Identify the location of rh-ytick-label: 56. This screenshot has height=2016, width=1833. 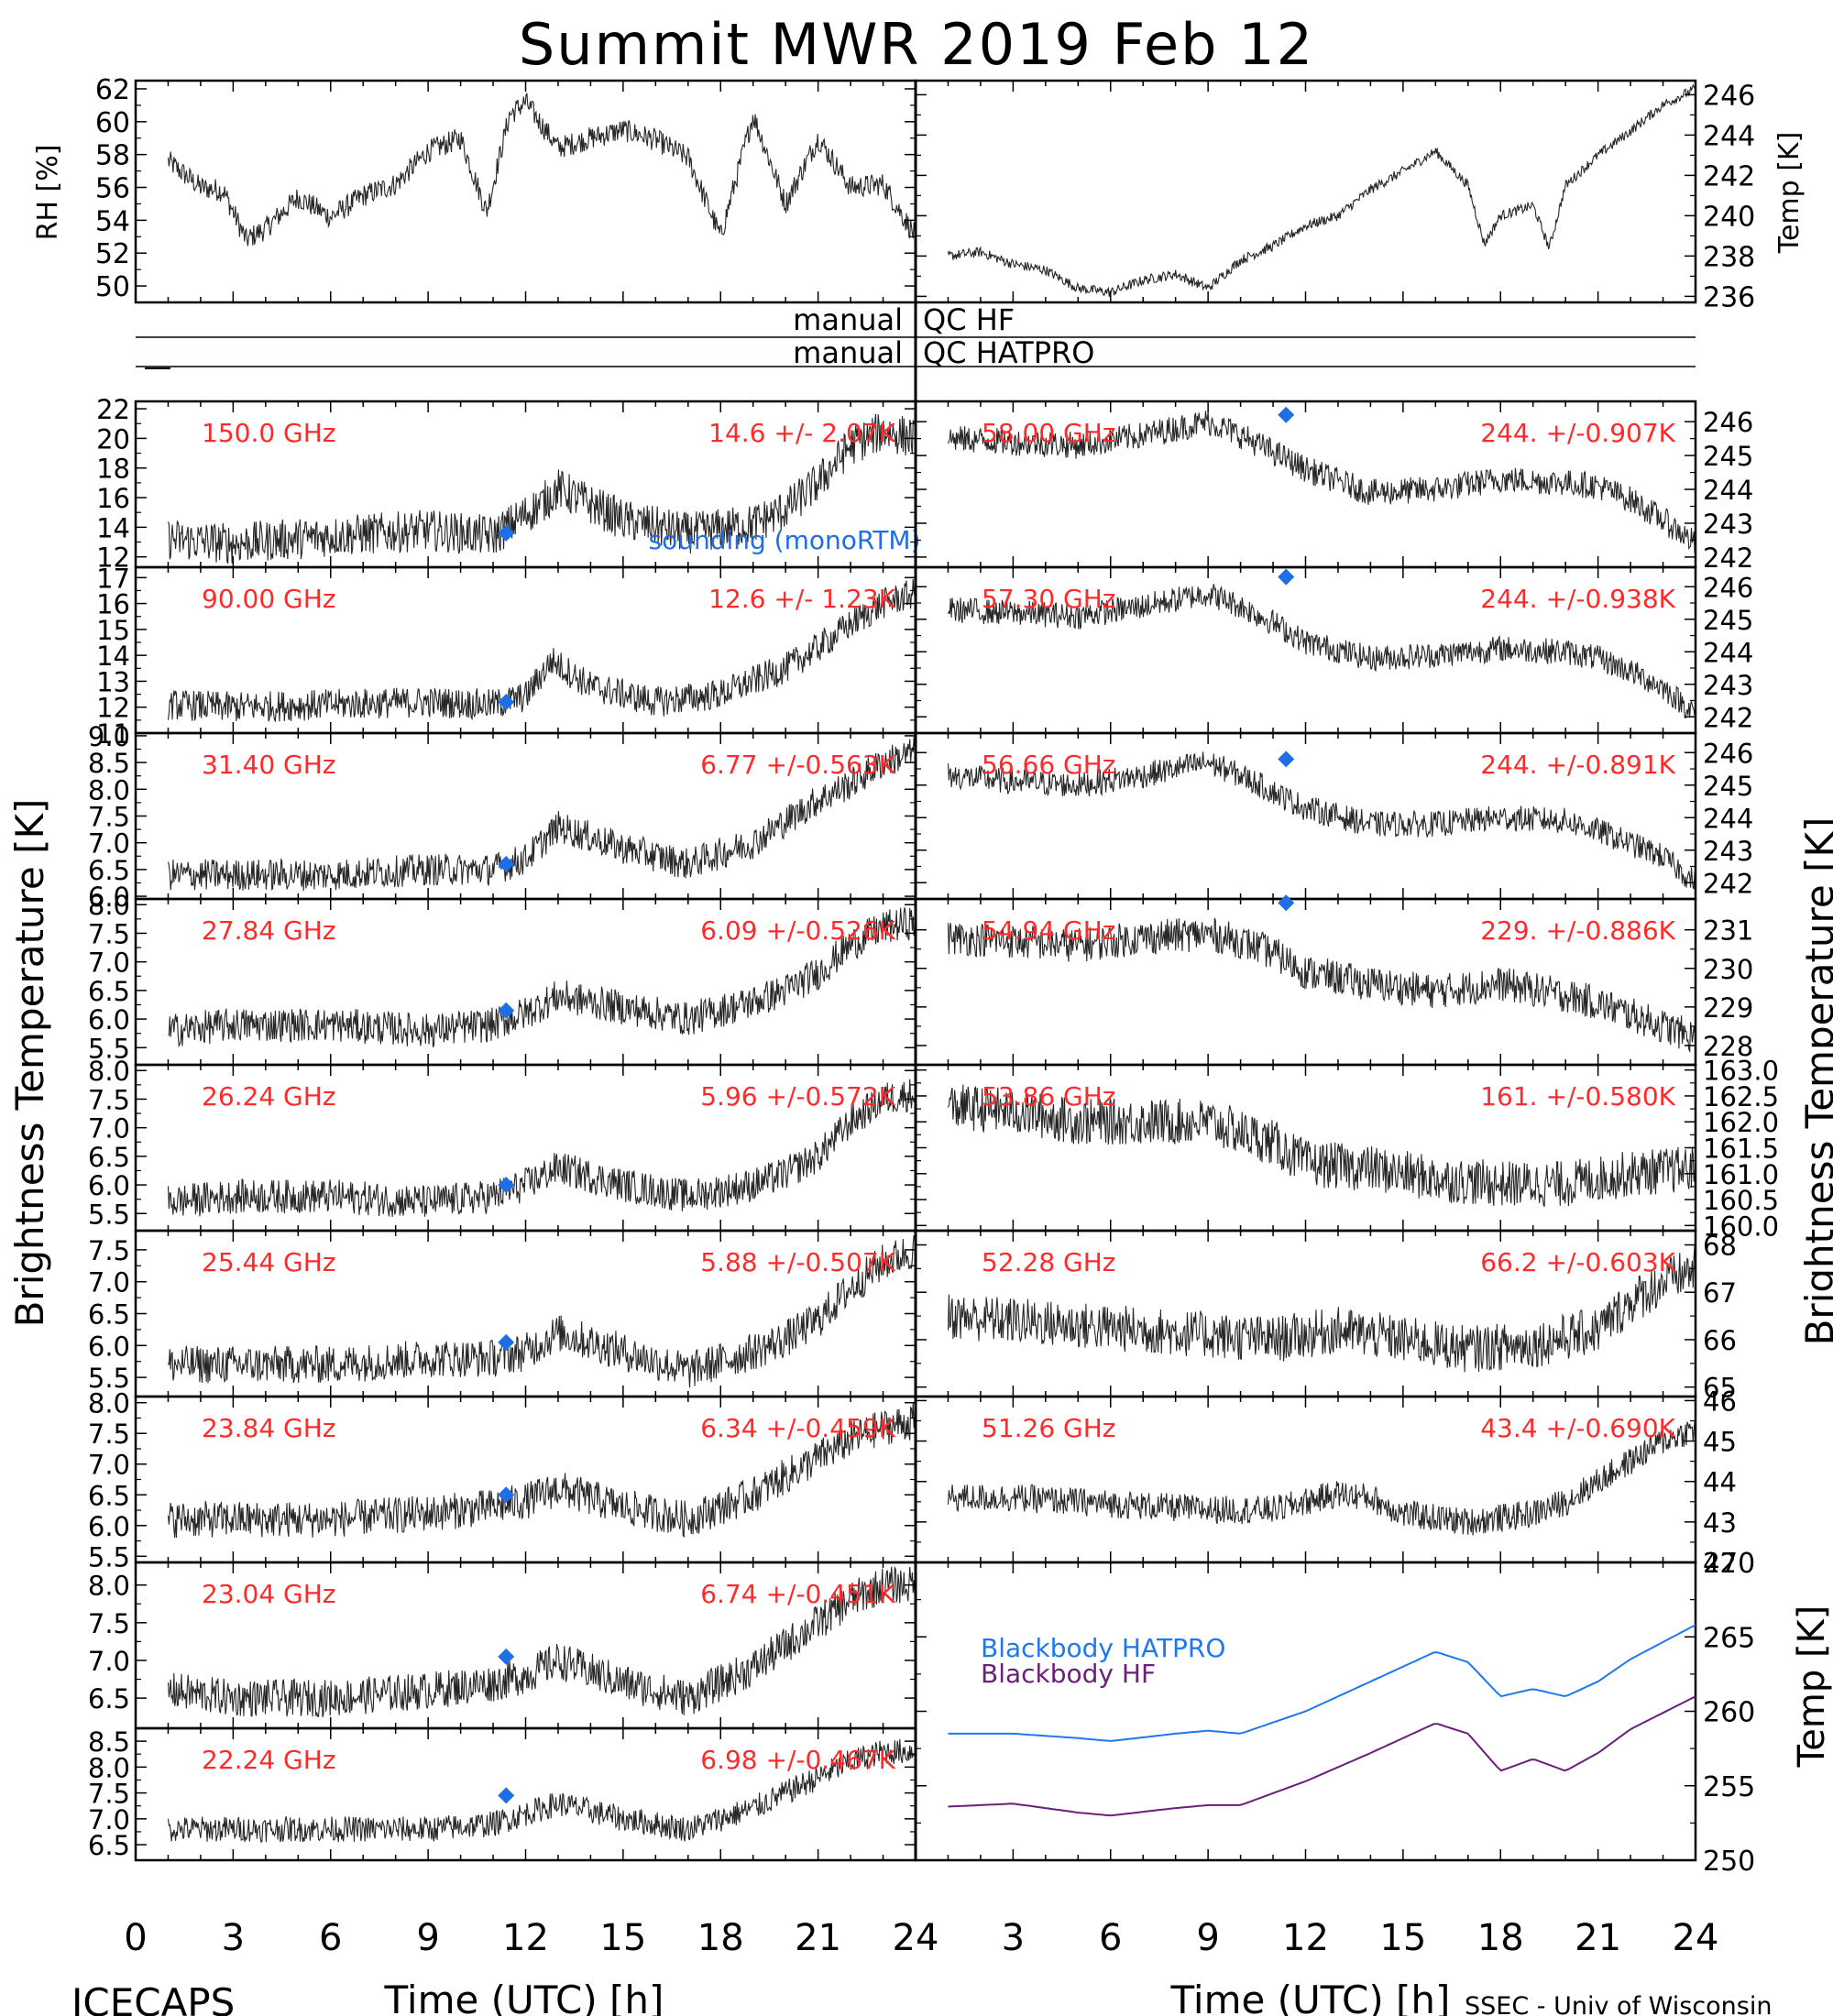
(112, 189).